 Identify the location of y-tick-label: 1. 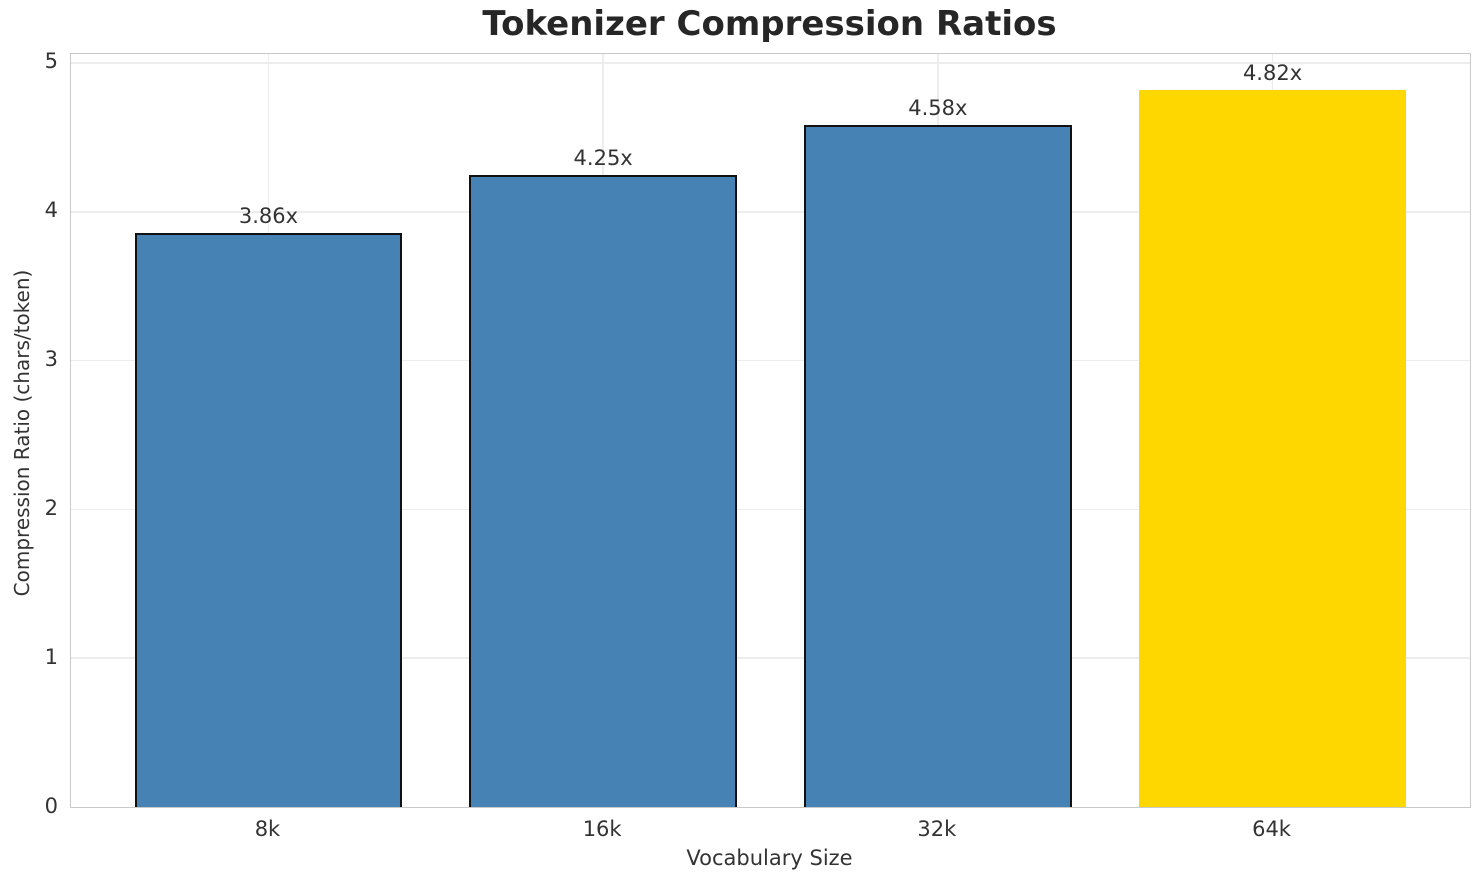
(51, 656).